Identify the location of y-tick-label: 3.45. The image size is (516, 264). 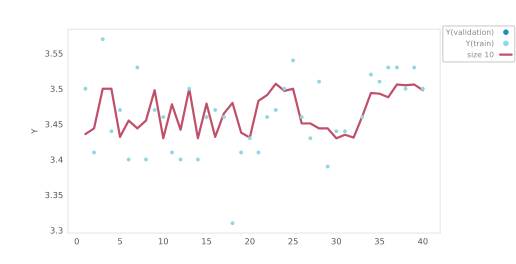
(54, 124).